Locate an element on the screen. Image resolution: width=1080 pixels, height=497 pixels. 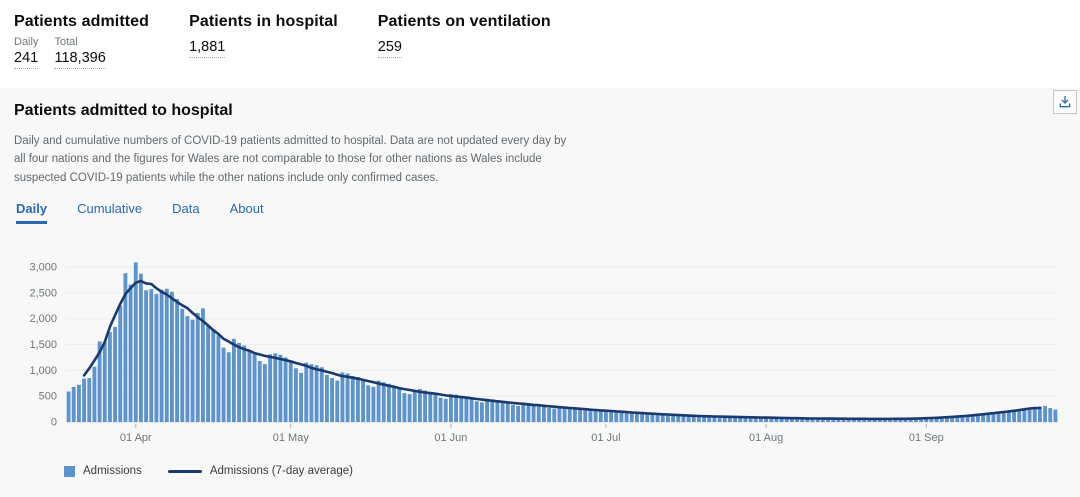
daily-admitted-value: 241 is located at coordinates (26, 59).